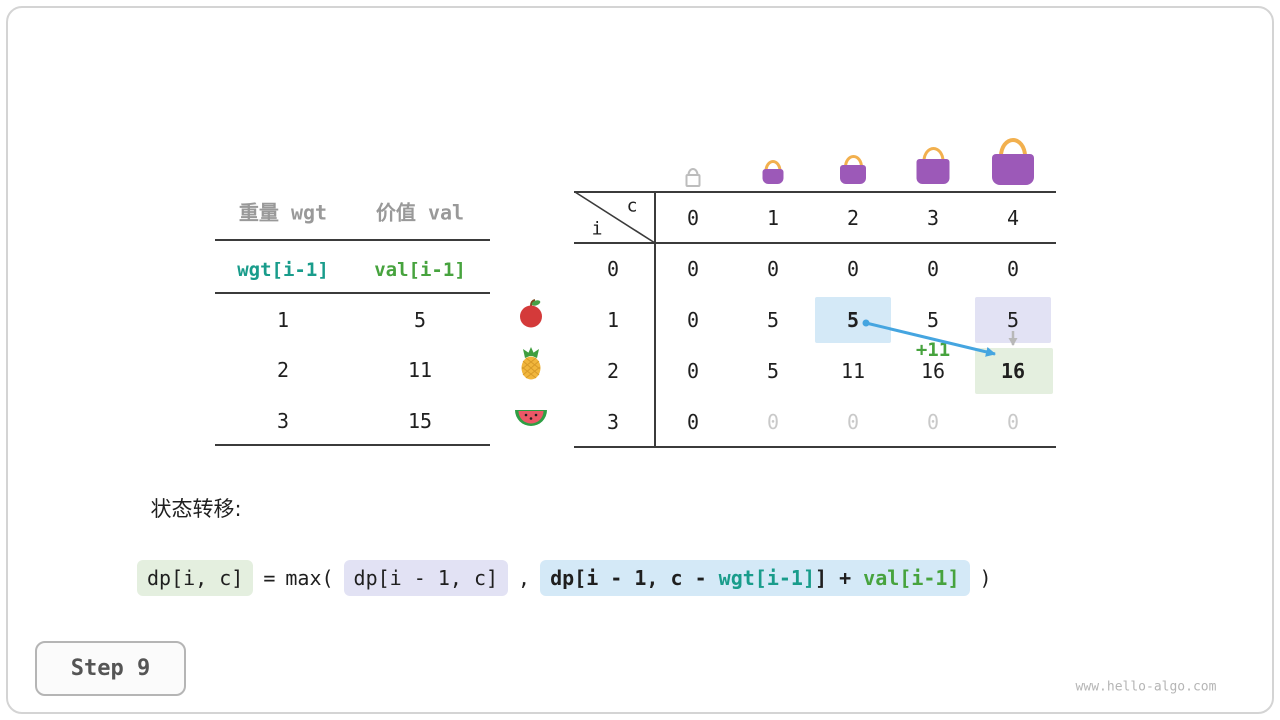 This screenshot has height=720, width=1280. I want to click on value-value-2: 11, so click(420, 370).